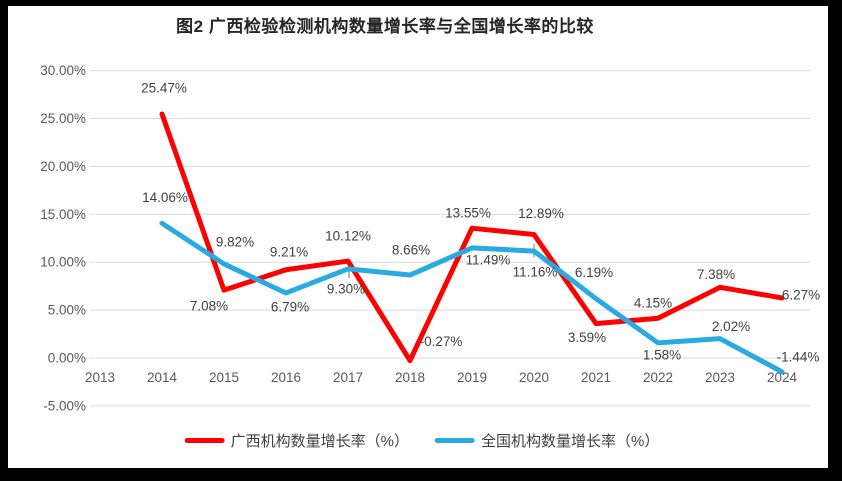 The height and width of the screenshot is (481, 842). What do you see at coordinates (472, 377) in the screenshot?
I see `x-axis-tick-label: 2019` at bounding box center [472, 377].